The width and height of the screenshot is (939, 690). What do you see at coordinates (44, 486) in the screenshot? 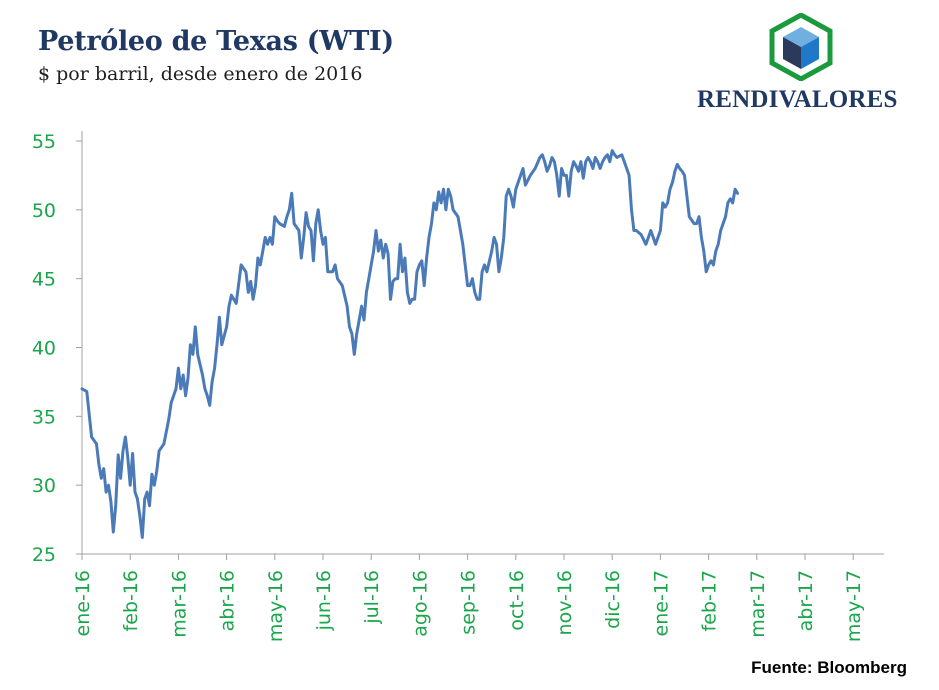
I see `y-tick-label: 30` at bounding box center [44, 486].